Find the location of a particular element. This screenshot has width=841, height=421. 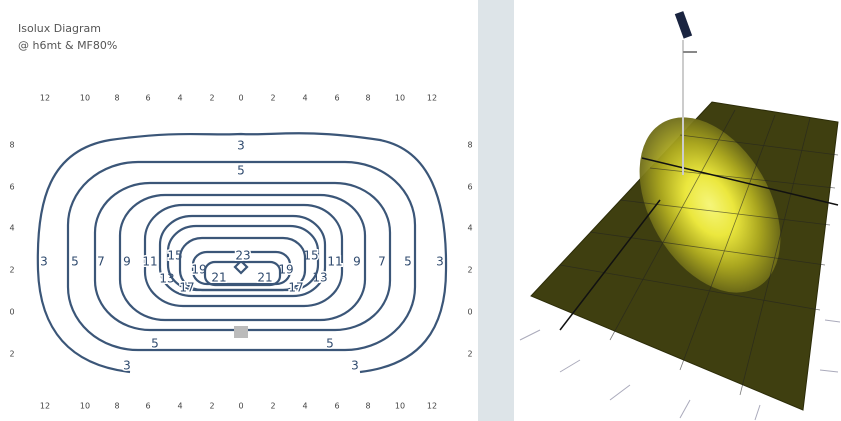

subtitle: @ h6mt & MF80% is located at coordinates (67, 45).